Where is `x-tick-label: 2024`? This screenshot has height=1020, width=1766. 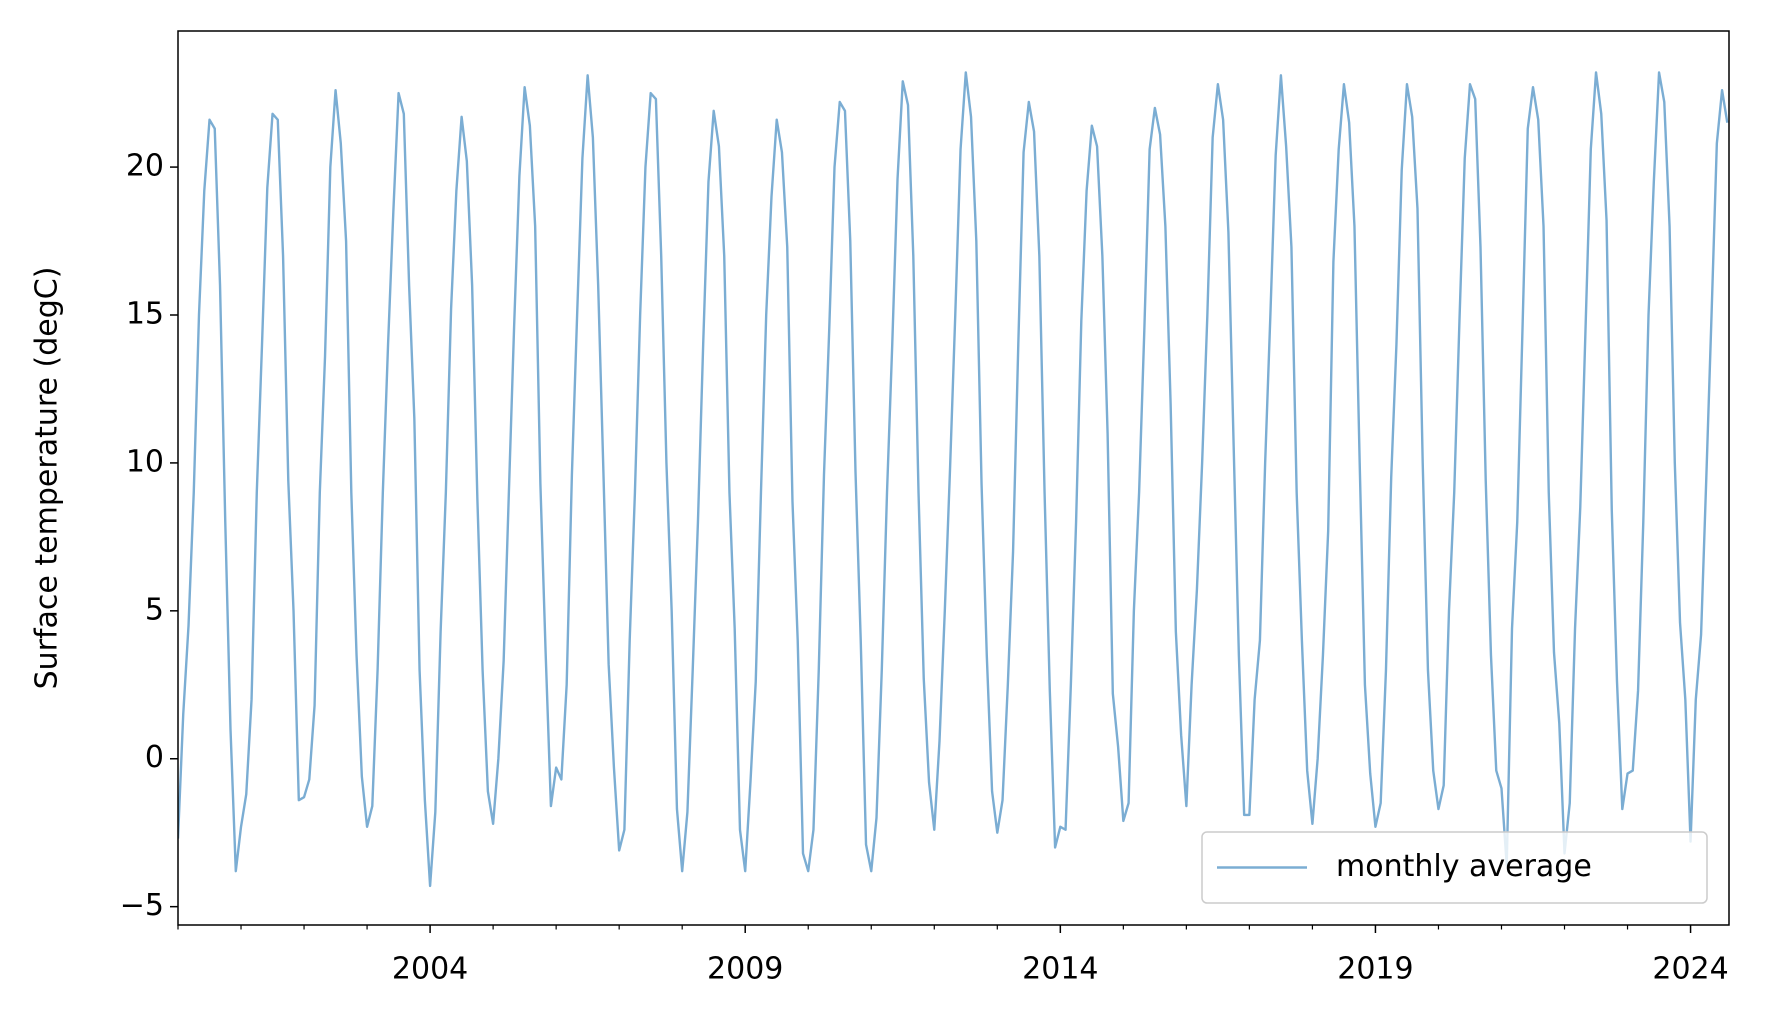 x-tick-label: 2024 is located at coordinates (1690, 969).